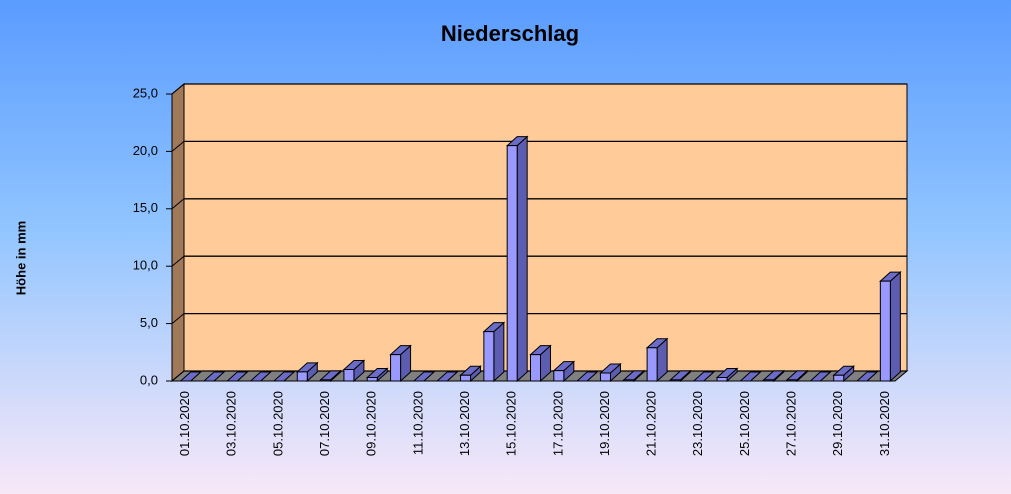 The width and height of the screenshot is (1011, 494). Describe the element at coordinates (510, 33) in the screenshot. I see `chart-title: Niederschlag` at that location.